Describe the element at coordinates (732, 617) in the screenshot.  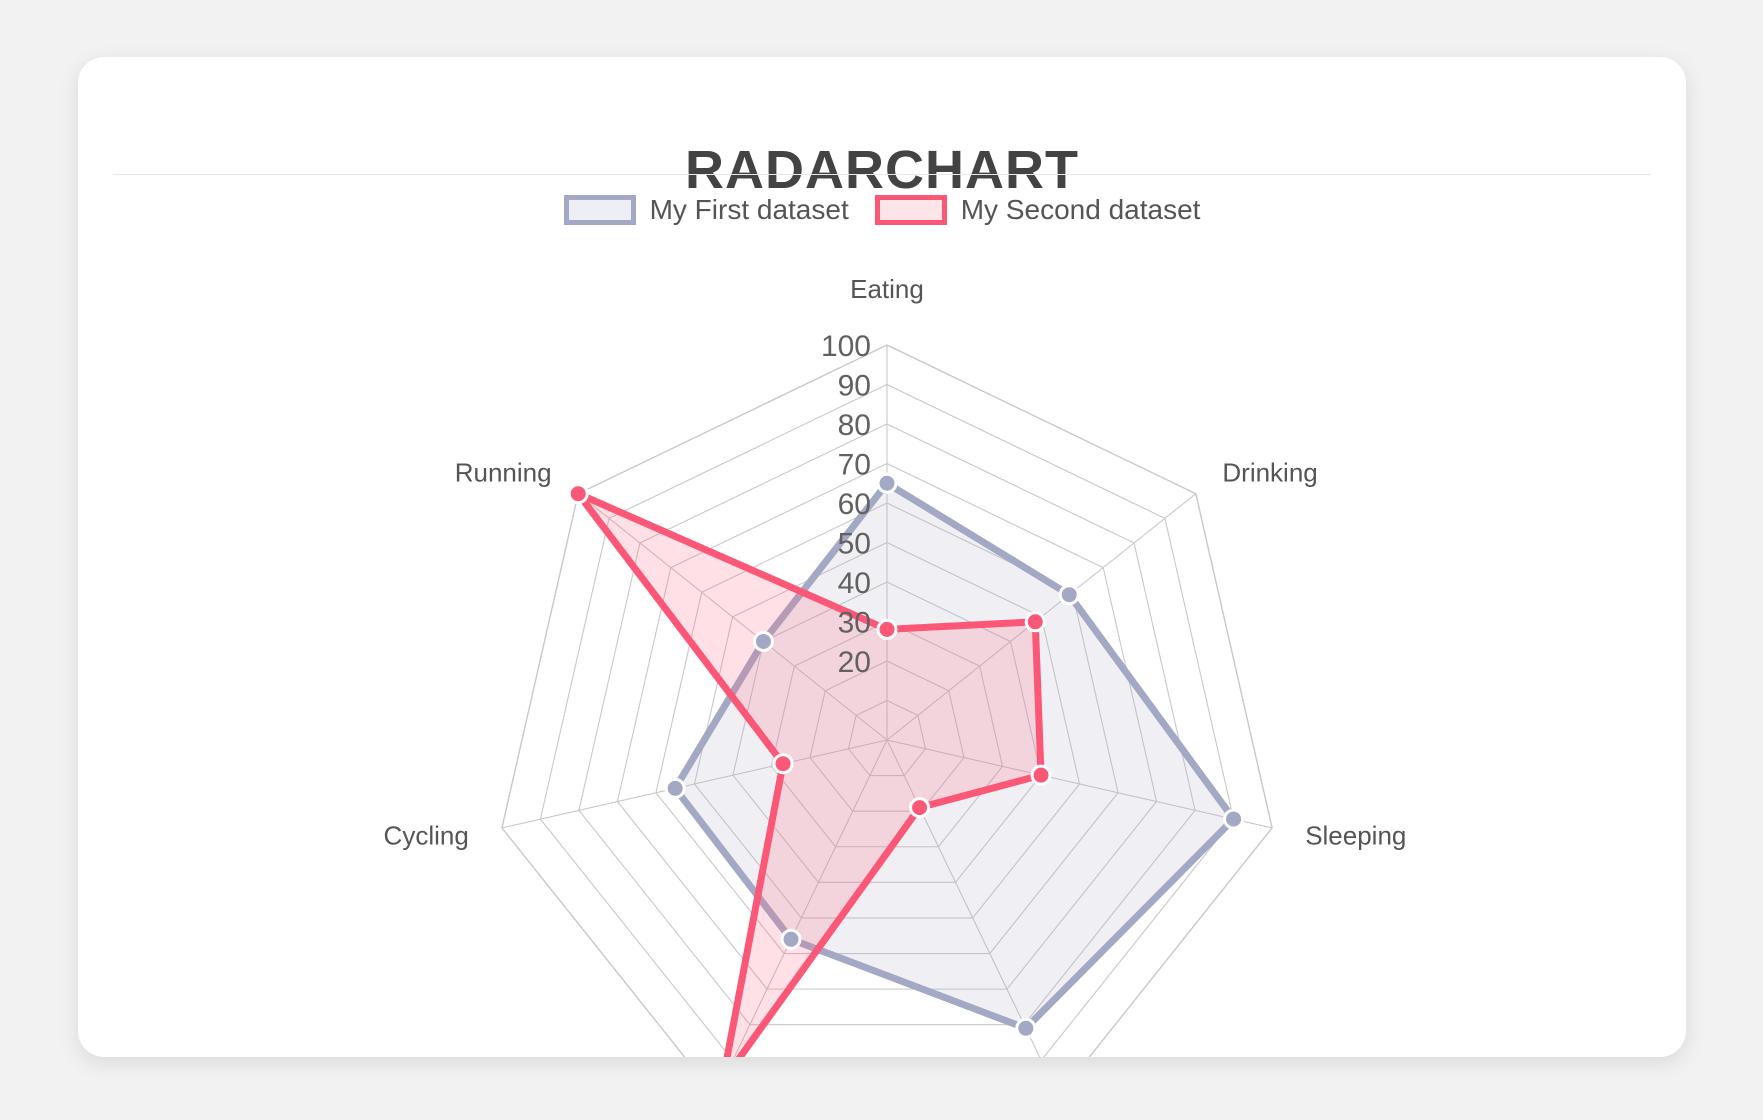
I see `spoke-running` at that location.